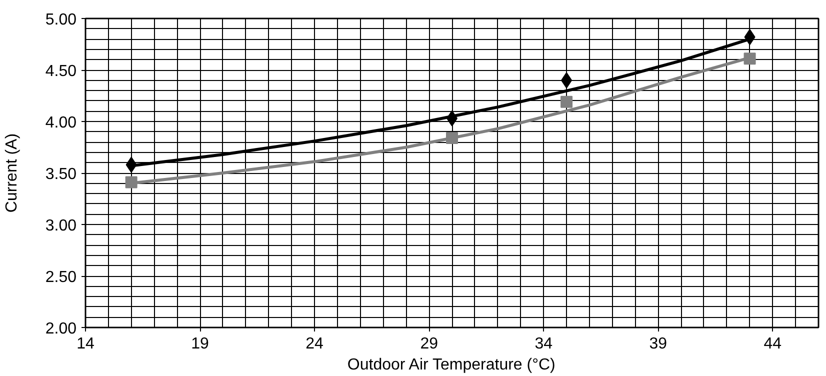 The height and width of the screenshot is (376, 826). Describe the element at coordinates (61, 123) in the screenshot. I see `y-tick-label: 4.00` at that location.